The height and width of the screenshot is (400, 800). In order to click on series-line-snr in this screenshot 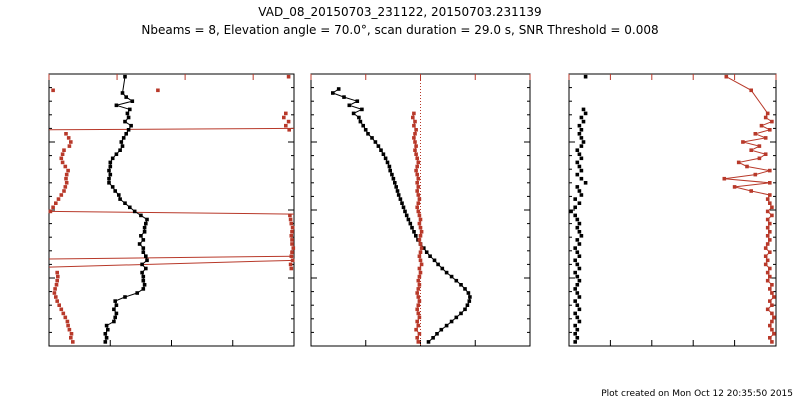, I will do `click(401, 215)`.